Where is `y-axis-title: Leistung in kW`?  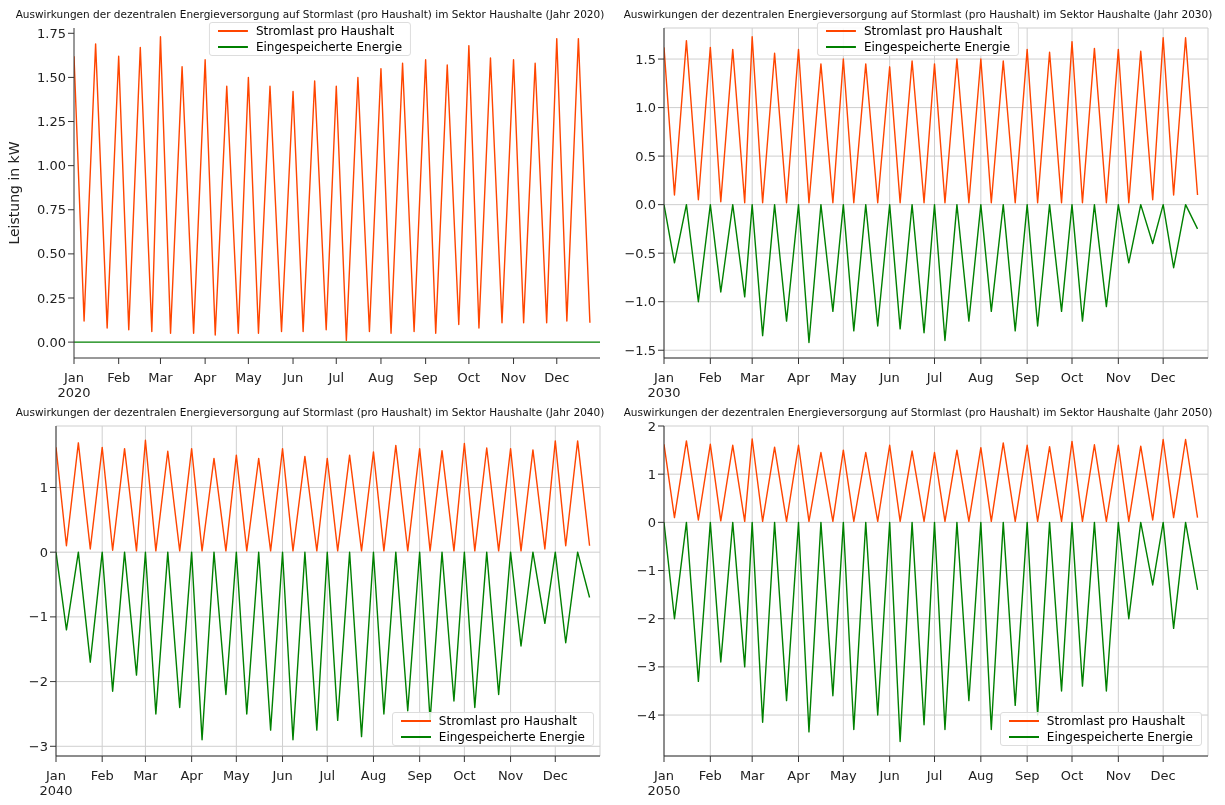 y-axis-title: Leistung in kW is located at coordinates (13, 193).